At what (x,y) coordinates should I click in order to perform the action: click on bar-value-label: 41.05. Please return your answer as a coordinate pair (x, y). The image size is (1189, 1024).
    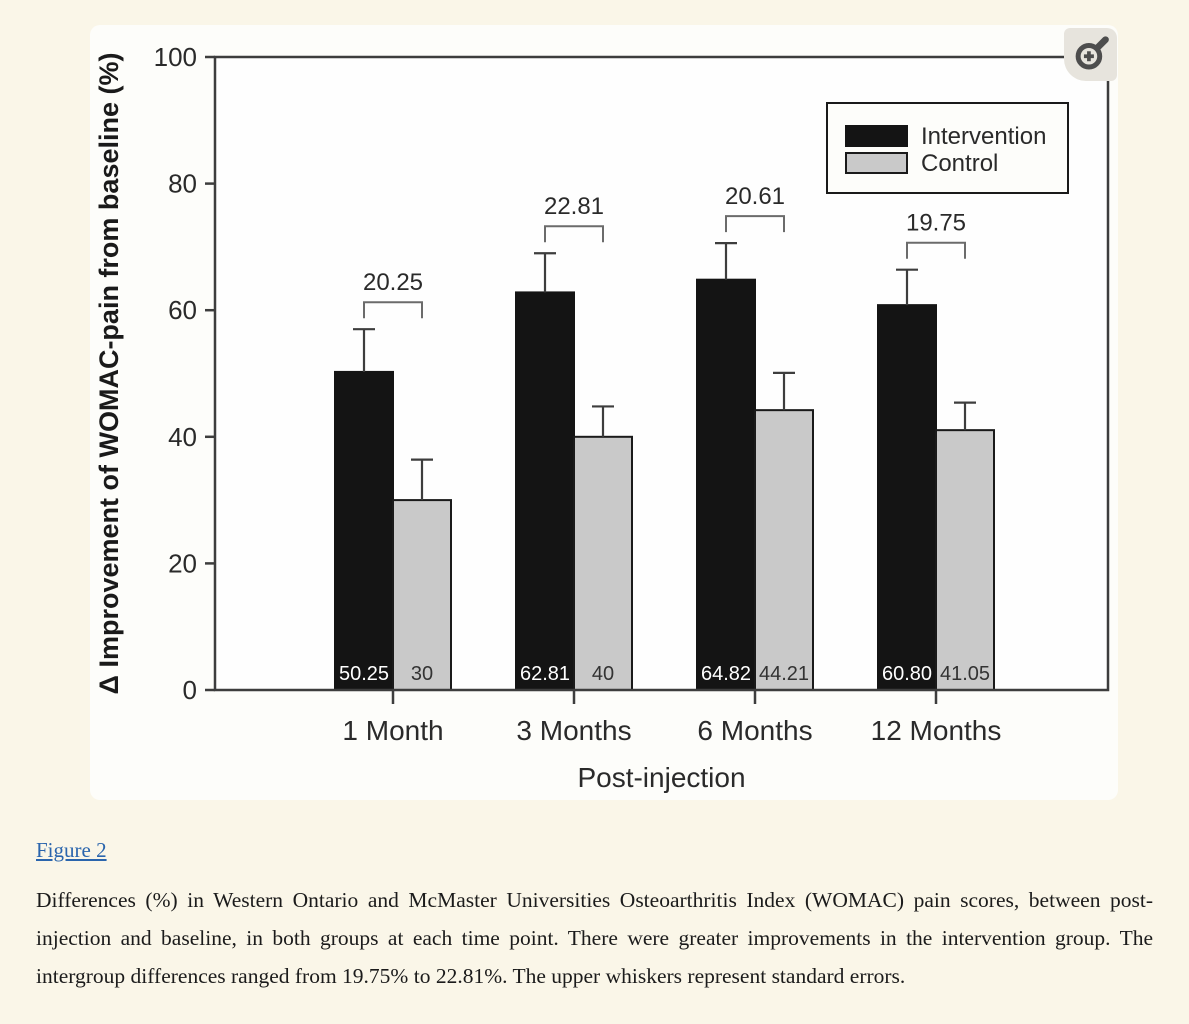
    Looking at the image, I should click on (965, 674).